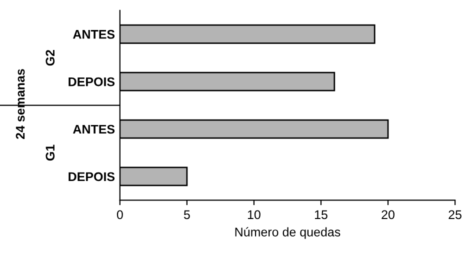 This screenshot has width=474, height=260. I want to click on x-tick-label: 5, so click(187, 215).